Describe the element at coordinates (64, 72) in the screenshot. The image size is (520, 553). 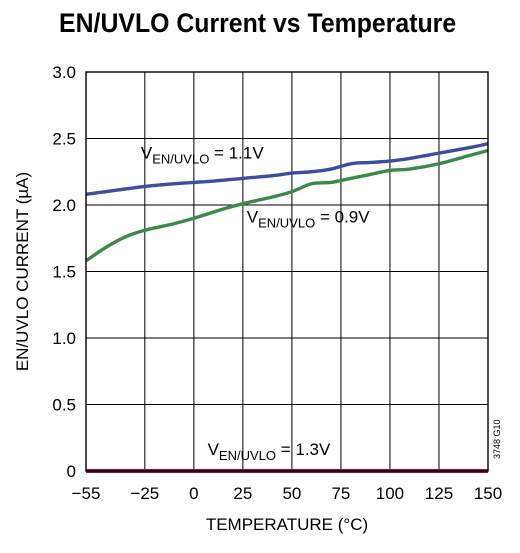
I see `y-tick-label: 3.0` at that location.